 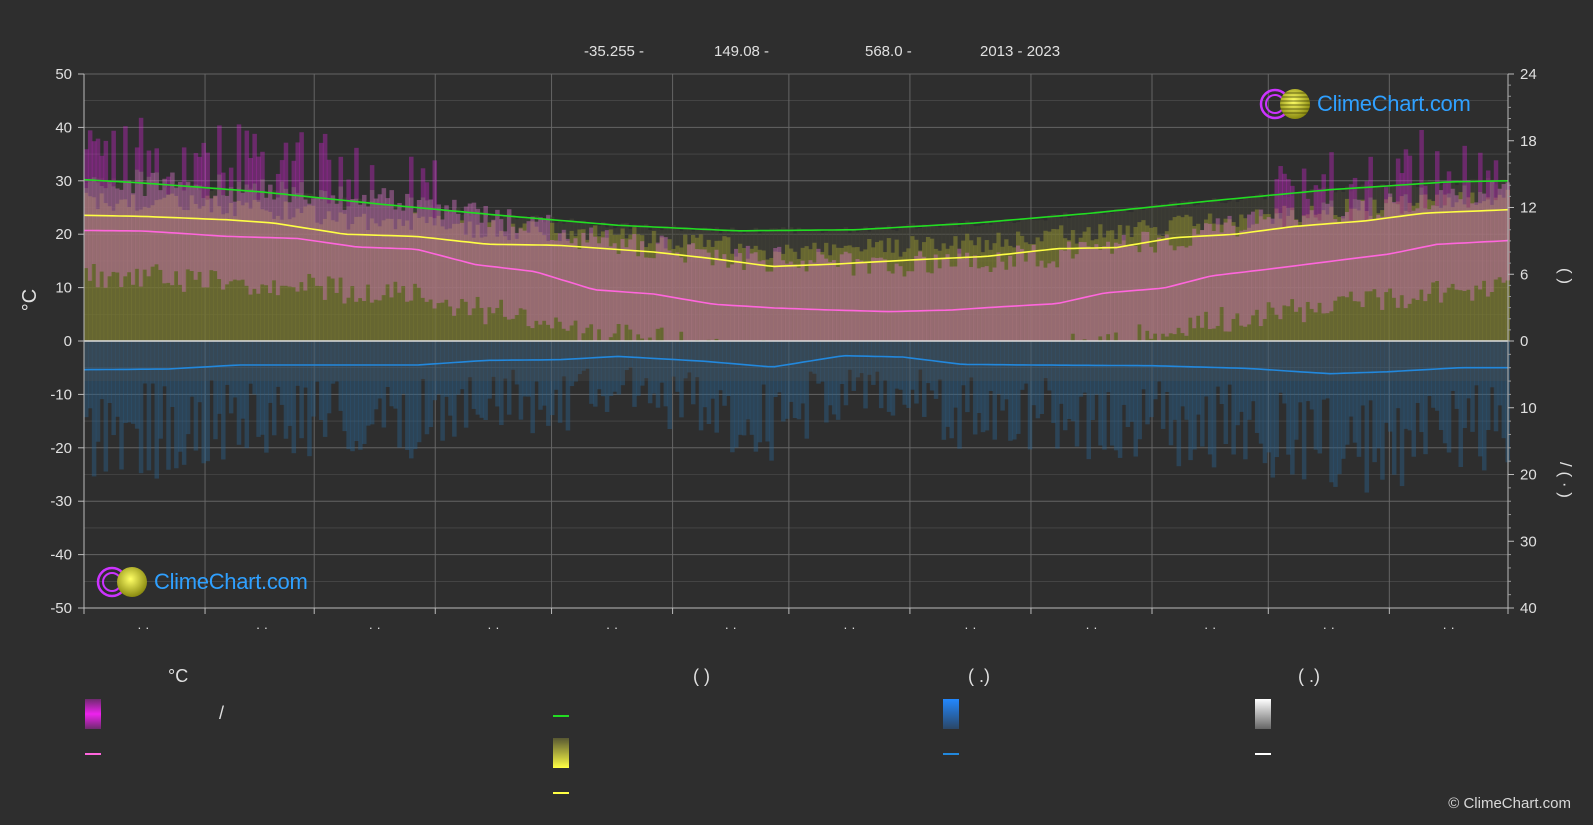 I want to click on header-years: 2013 - 2023, so click(x=1020, y=51).